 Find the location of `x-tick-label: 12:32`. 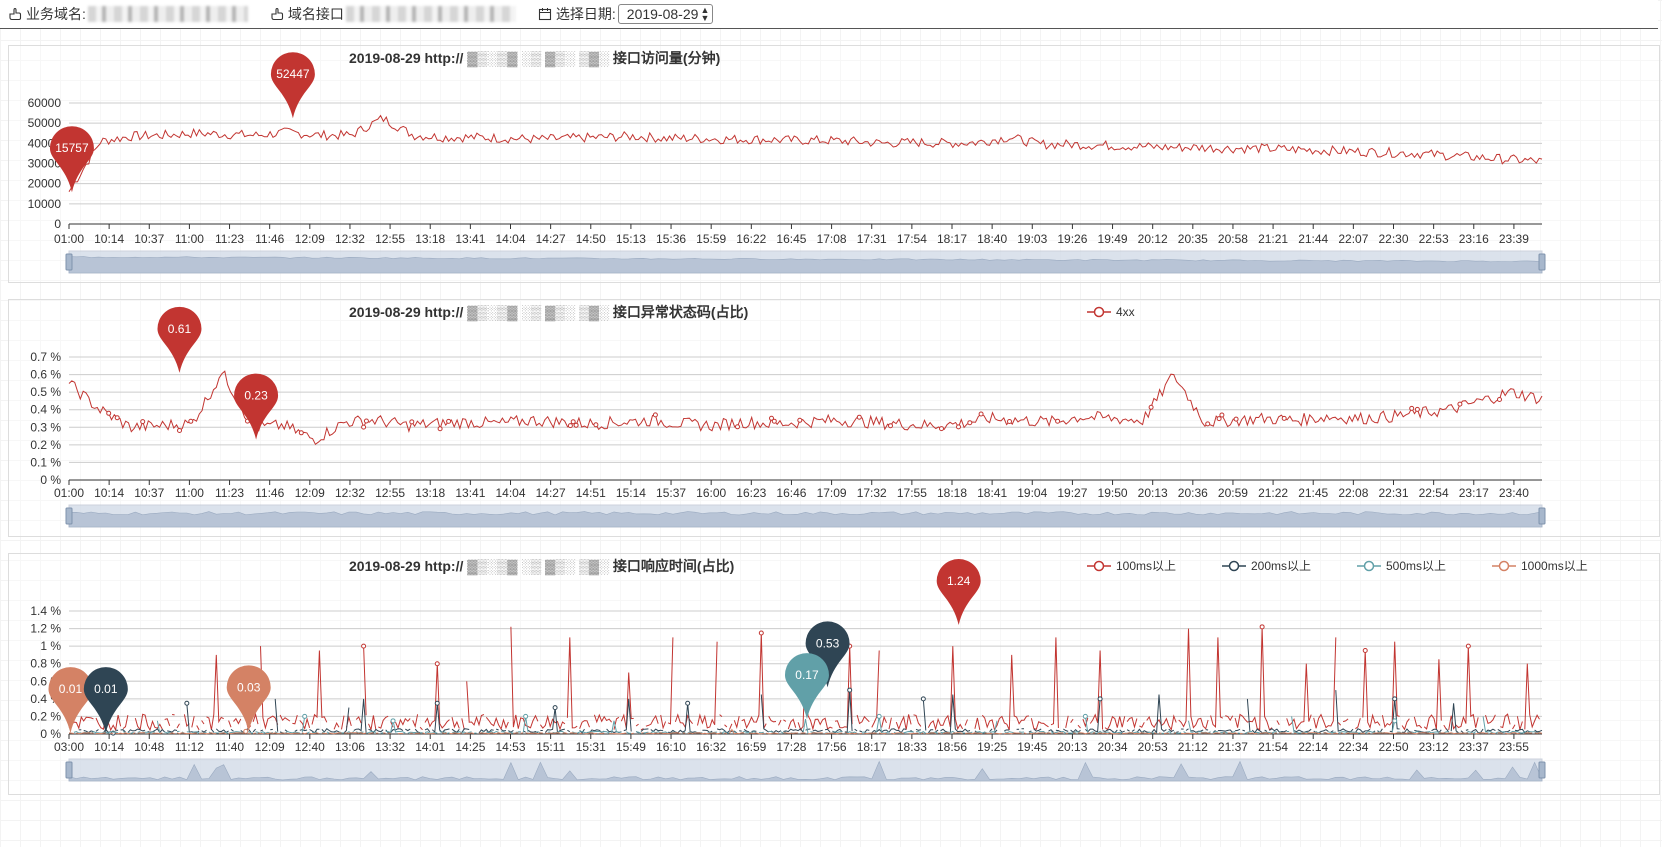

x-tick-label: 12:32 is located at coordinates (350, 239).